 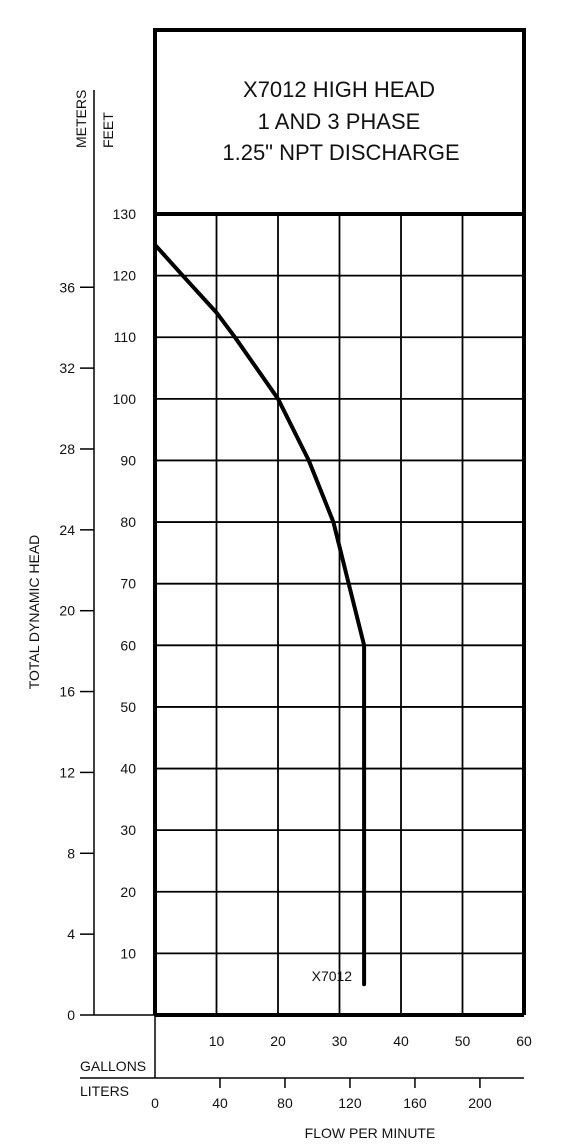 What do you see at coordinates (340, 152) in the screenshot?
I see `chart-title-line-3: 1.25" NPT DISCHARGE` at bounding box center [340, 152].